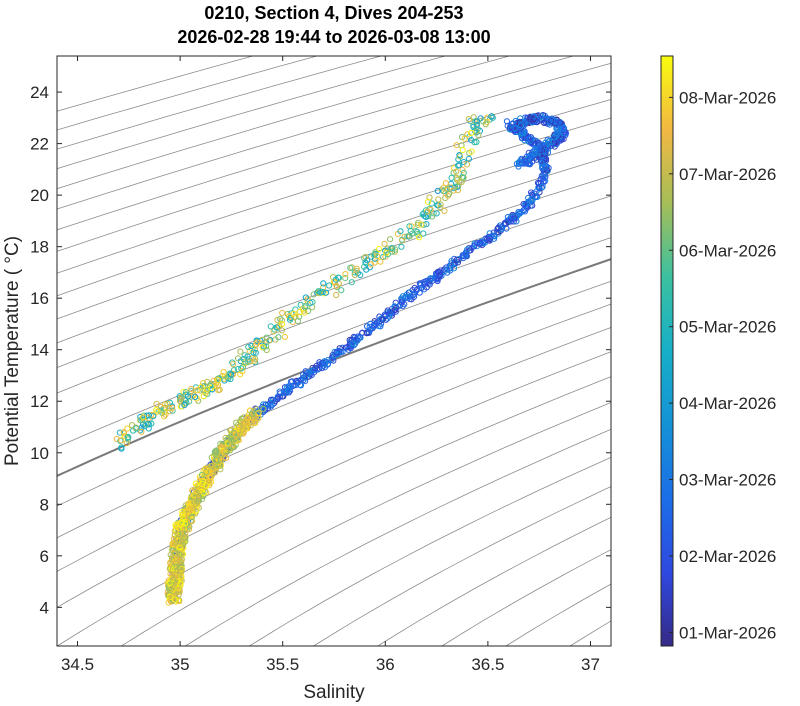 This screenshot has height=706, width=800. What do you see at coordinates (77, 664) in the screenshot?
I see `x-tick-label: 34.5` at bounding box center [77, 664].